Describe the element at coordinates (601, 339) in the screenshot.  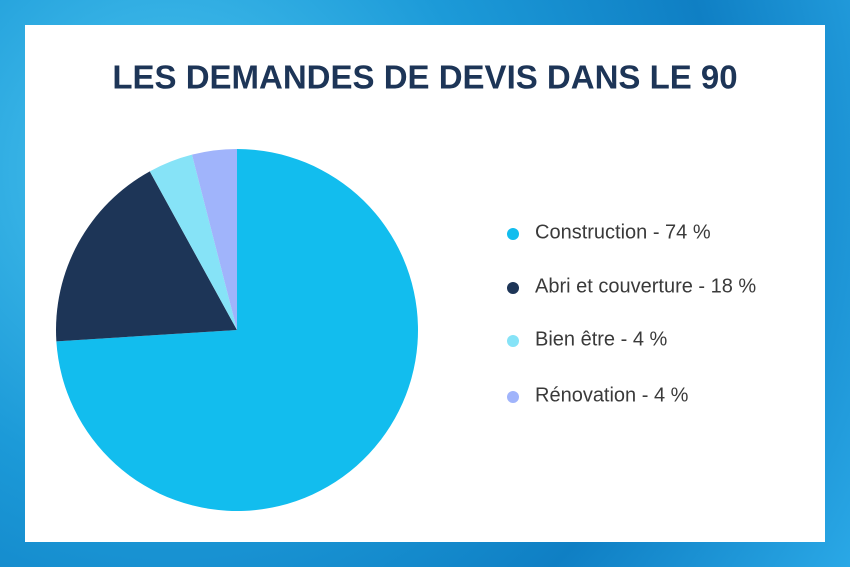
I see `legend-label: Bien être - 4 %` at that location.